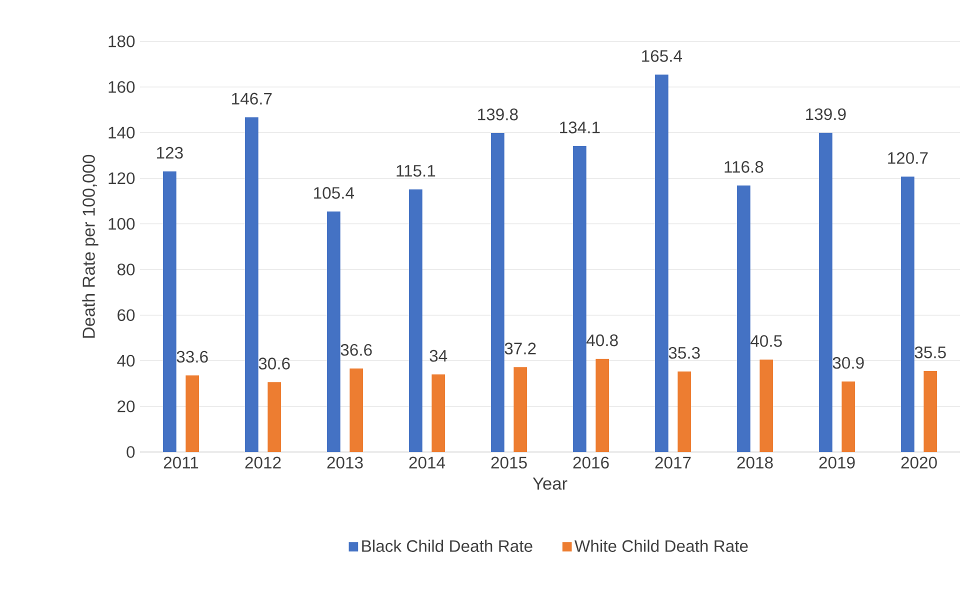 Image resolution: width=966 pixels, height=593 pixels. Describe the element at coordinates (121, 224) in the screenshot. I see `y-tick-label: 100` at that location.